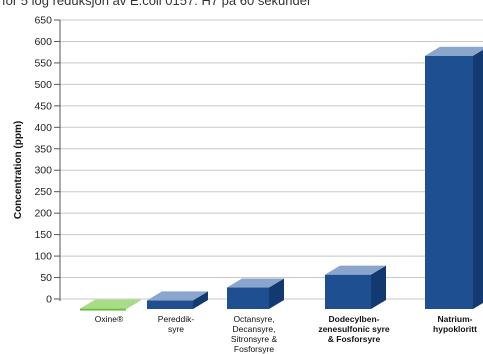 The height and width of the screenshot is (354, 483). What do you see at coordinates (354, 329) in the screenshot?
I see `x-category-label: Dodecylben-zenesulfonic syre & Fosforsyre` at bounding box center [354, 329].